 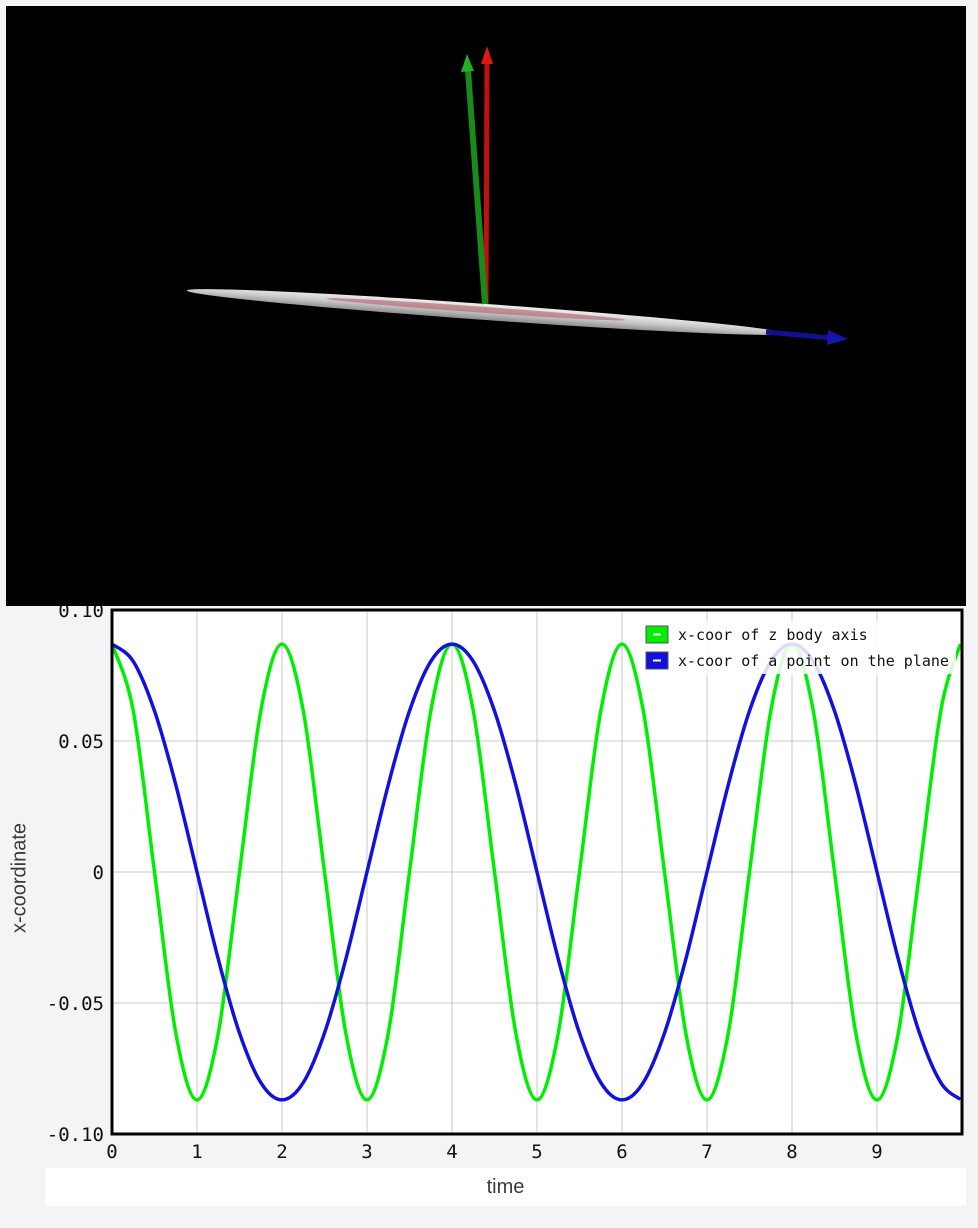 What do you see at coordinates (75, 1004) in the screenshot?
I see `y-tick-label: -0.05` at bounding box center [75, 1004].